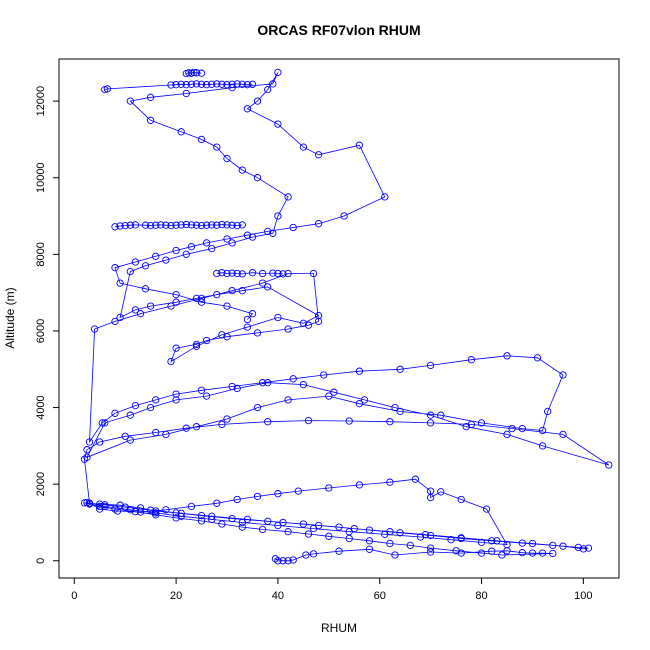 The image size is (650, 650). I want to click on y-tick-label: 10000, so click(41, 177).